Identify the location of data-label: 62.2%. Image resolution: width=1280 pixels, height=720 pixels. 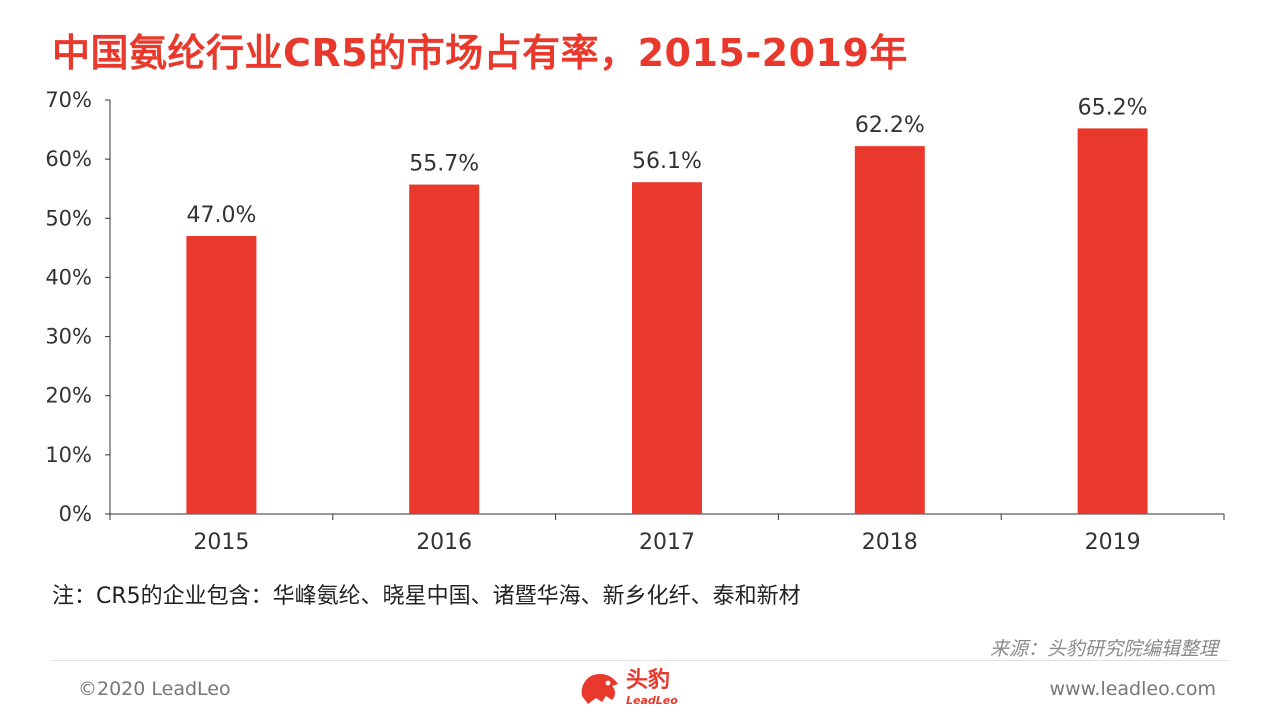
(890, 125).